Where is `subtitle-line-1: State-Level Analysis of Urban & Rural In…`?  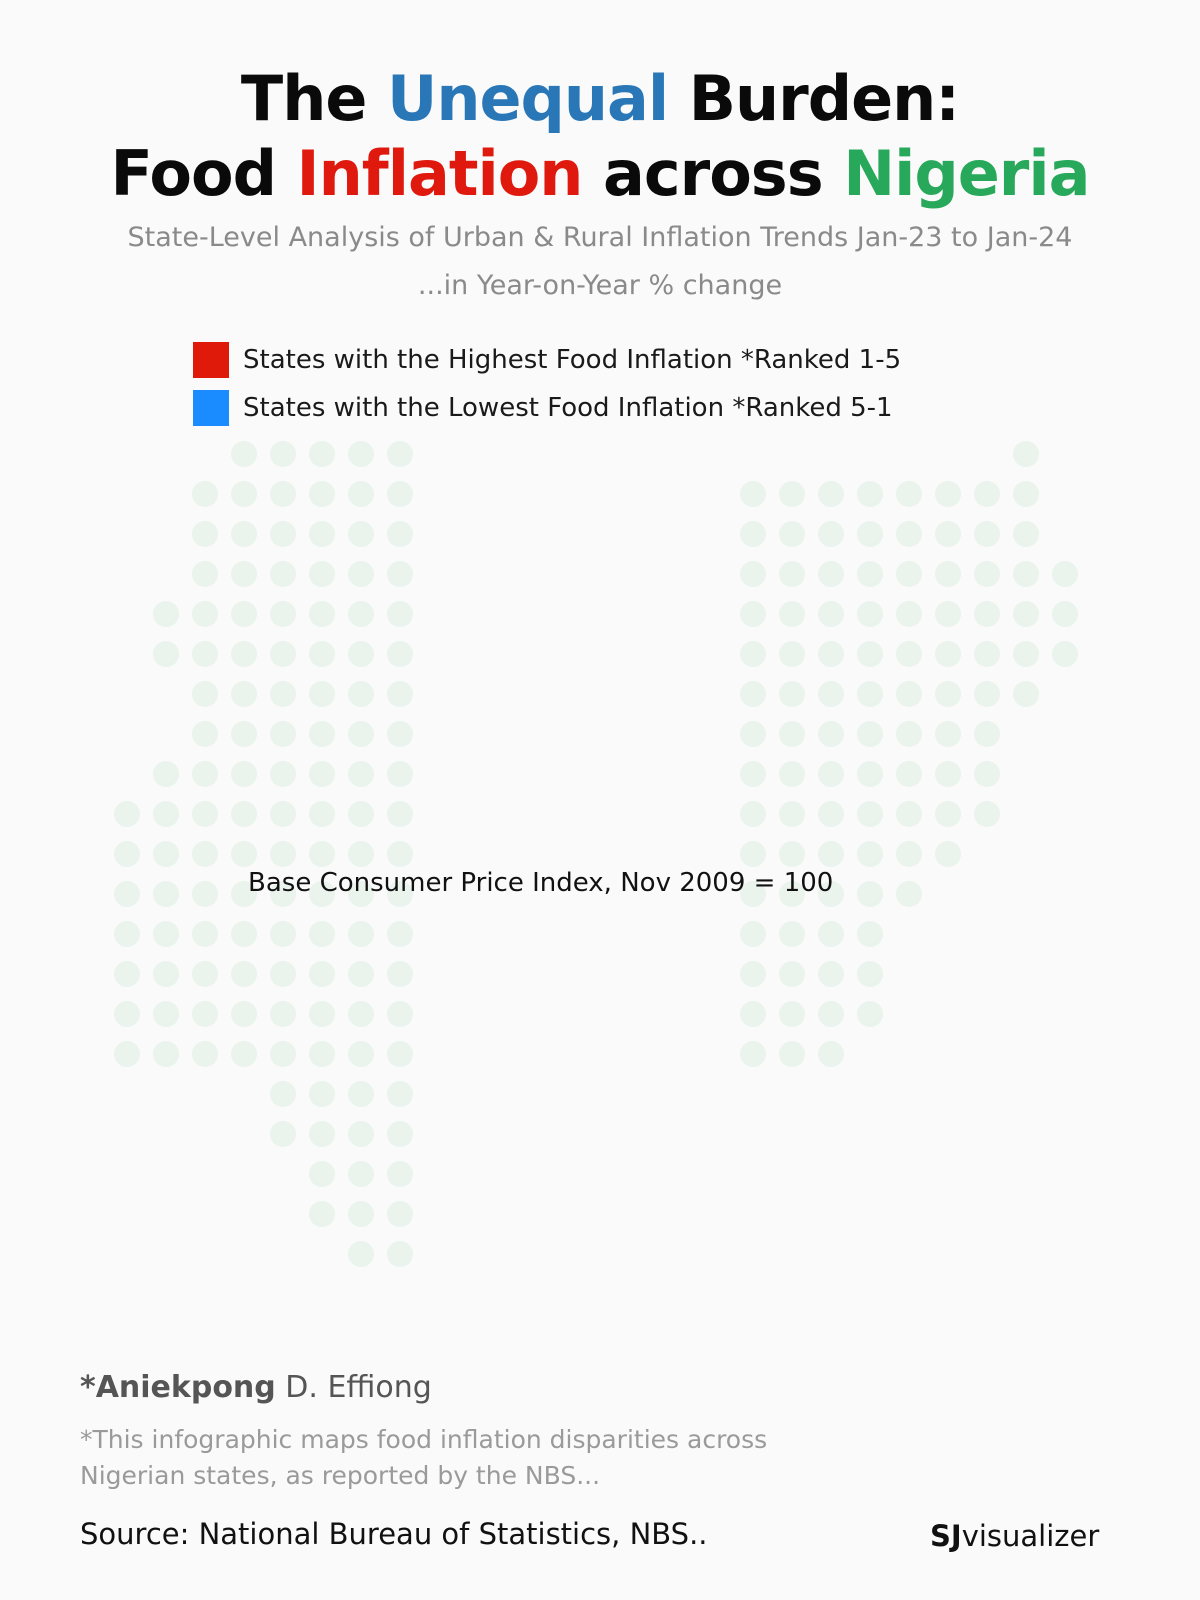 subtitle-line-1: State-Level Analysis of Urban & Rural In… is located at coordinates (600, 237).